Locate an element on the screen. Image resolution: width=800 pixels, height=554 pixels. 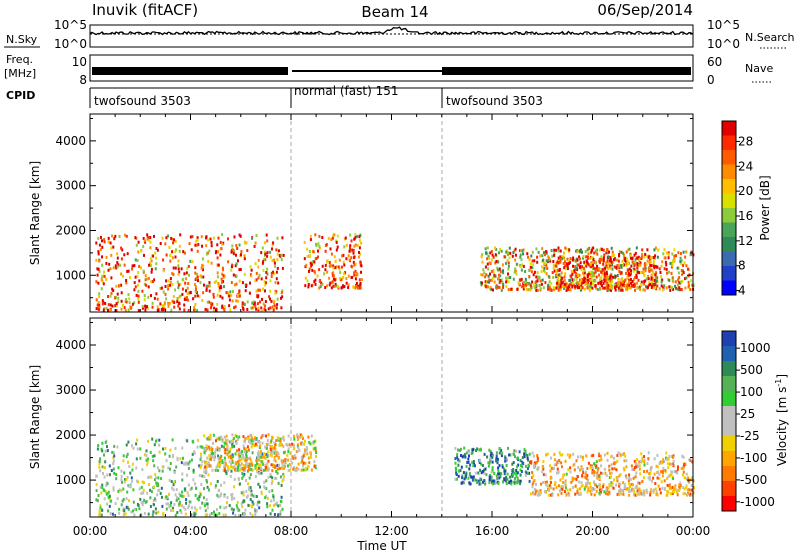
freq-left-tick-bottom: 8 is located at coordinates (83, 80).